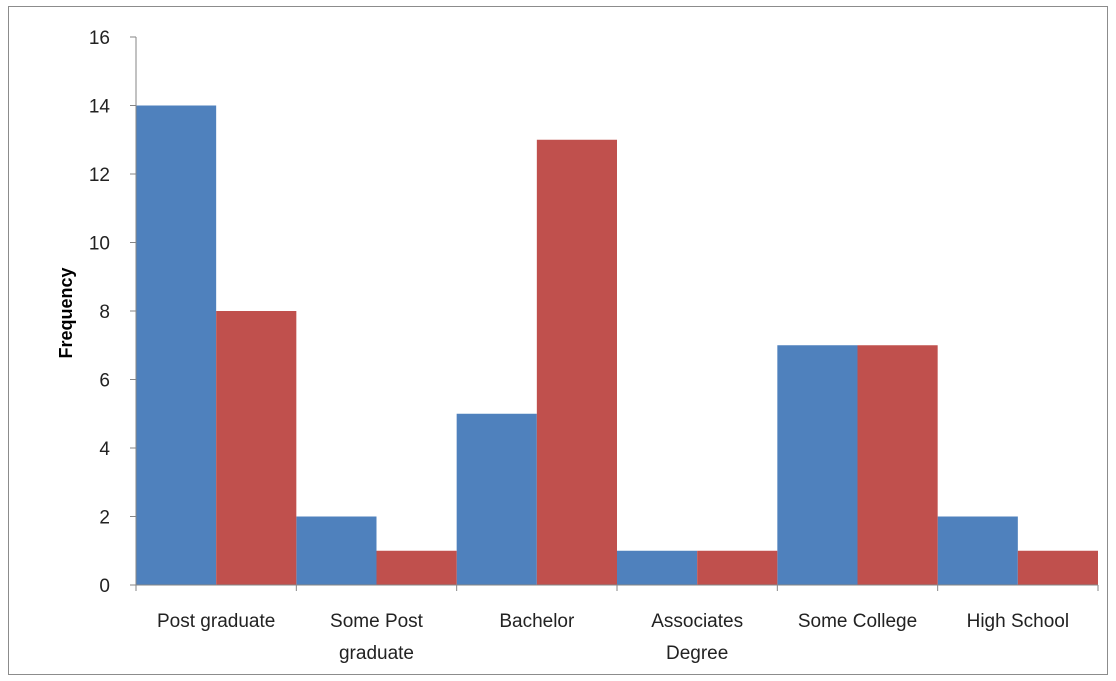  Describe the element at coordinates (104, 449) in the screenshot. I see `y-tick-label: 4` at that location.